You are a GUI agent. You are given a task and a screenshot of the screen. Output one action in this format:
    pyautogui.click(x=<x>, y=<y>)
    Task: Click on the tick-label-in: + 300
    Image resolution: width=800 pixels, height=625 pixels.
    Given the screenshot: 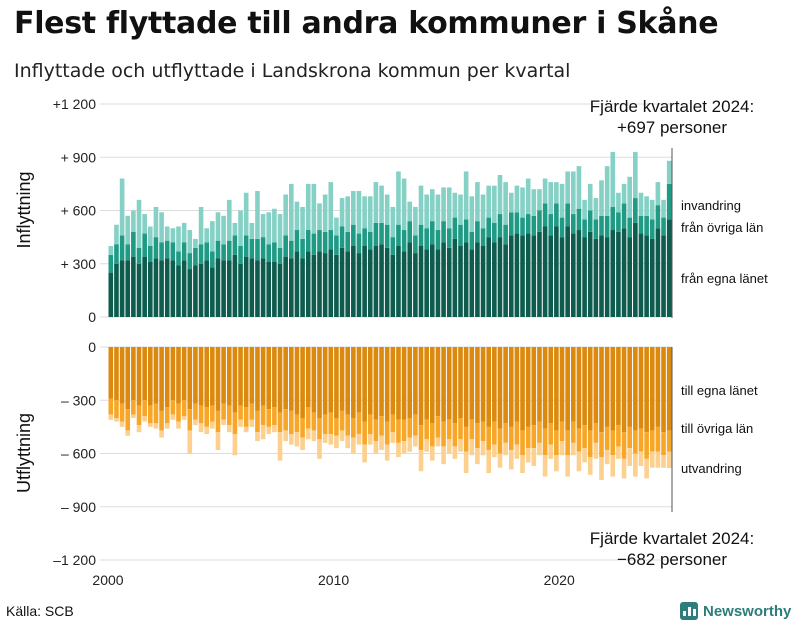 What is the action you would take?
    pyautogui.click(x=79, y=264)
    